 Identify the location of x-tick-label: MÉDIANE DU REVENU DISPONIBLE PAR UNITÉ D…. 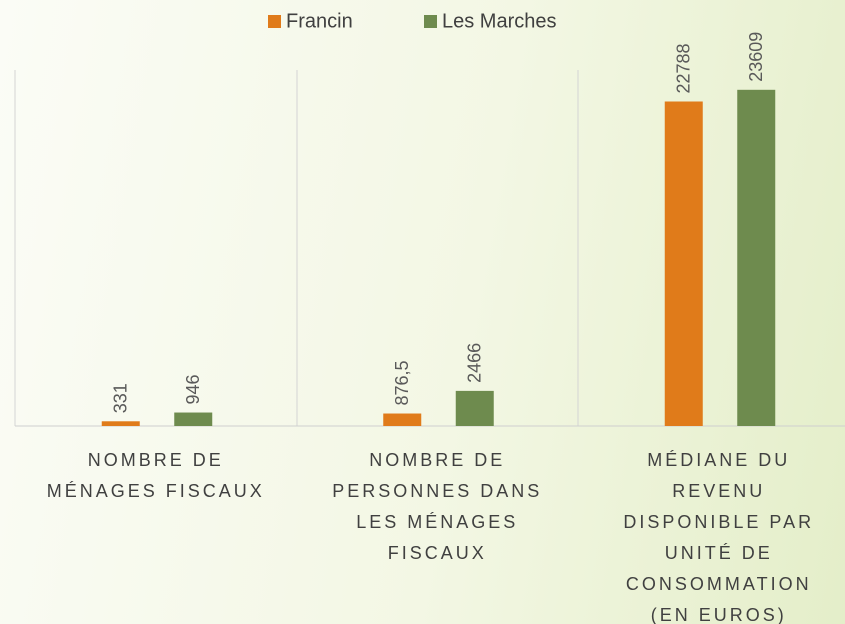
(719, 537).